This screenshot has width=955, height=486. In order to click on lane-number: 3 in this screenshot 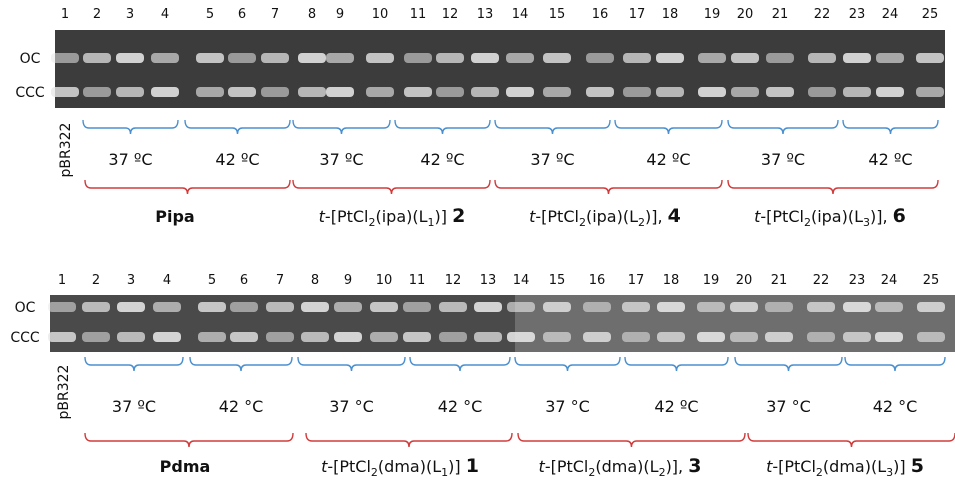, I will do `click(130, 14)`.